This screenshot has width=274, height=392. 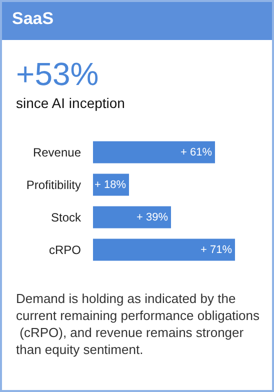 I want to click on data-label: + 71%, so click(x=216, y=250).